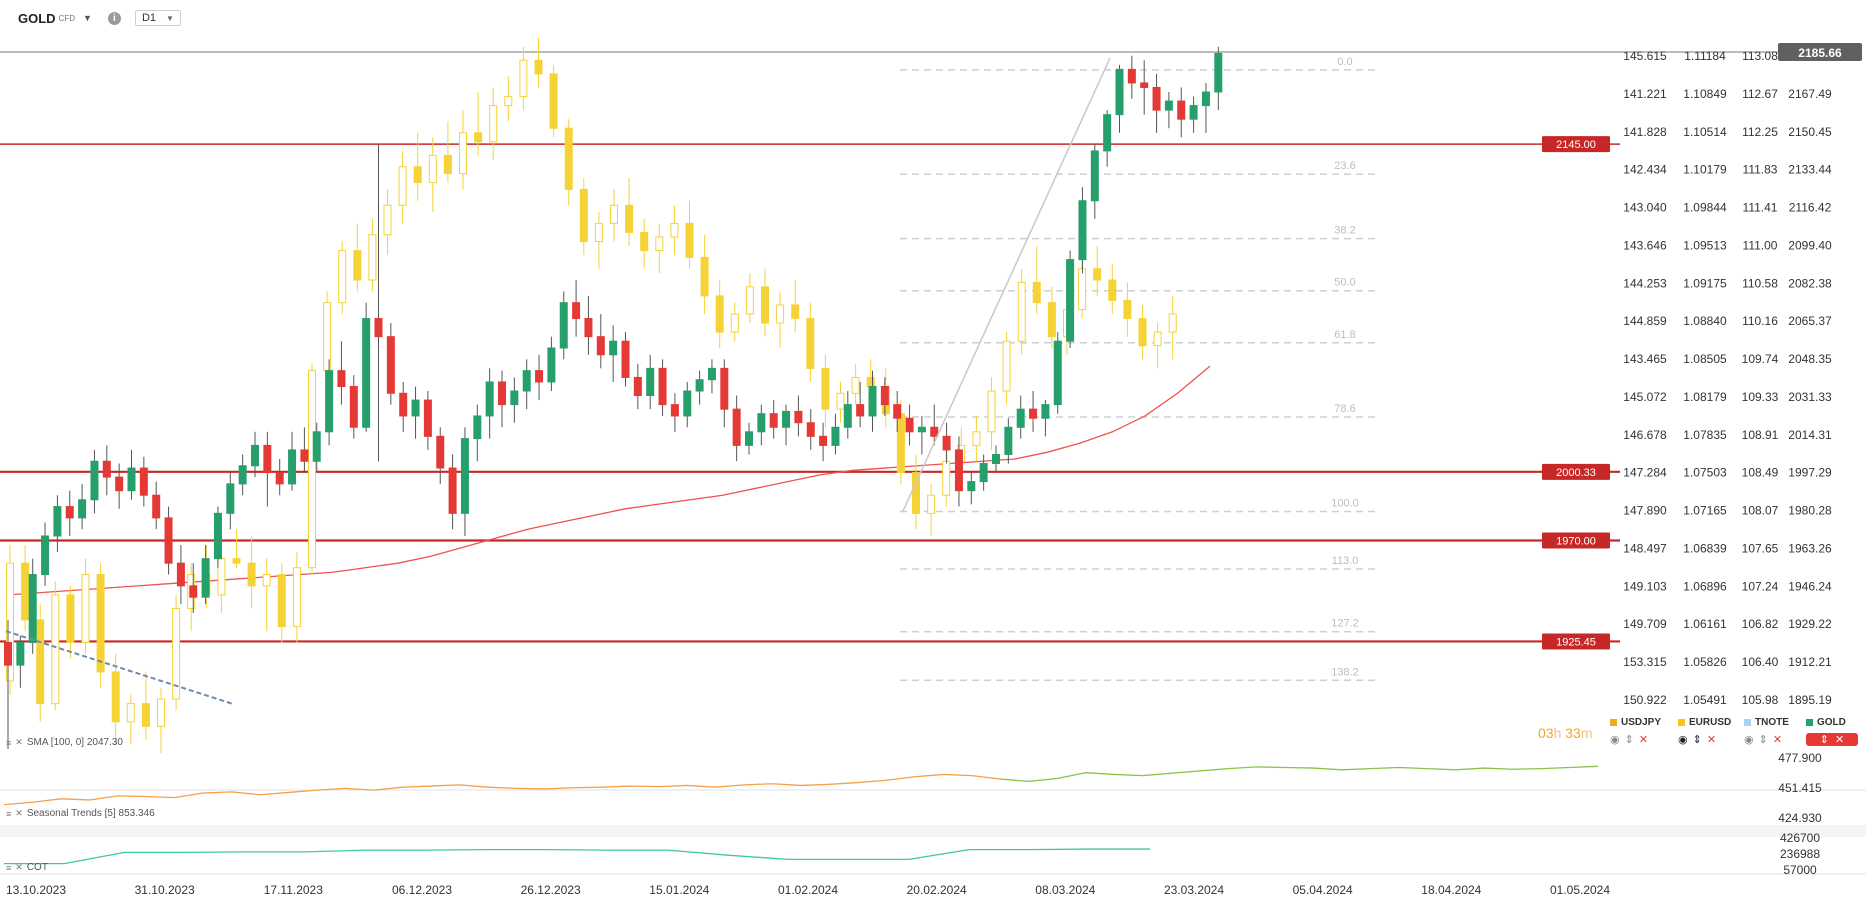  I want to click on legend-usdjpy: USDJPY ◉ ⇕ ✕, so click(1636, 731).